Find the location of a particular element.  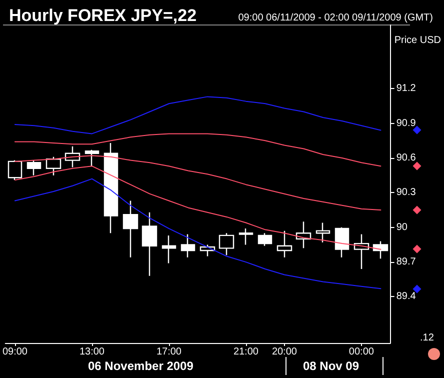

x-tick-label: 13:00 is located at coordinates (92, 352).